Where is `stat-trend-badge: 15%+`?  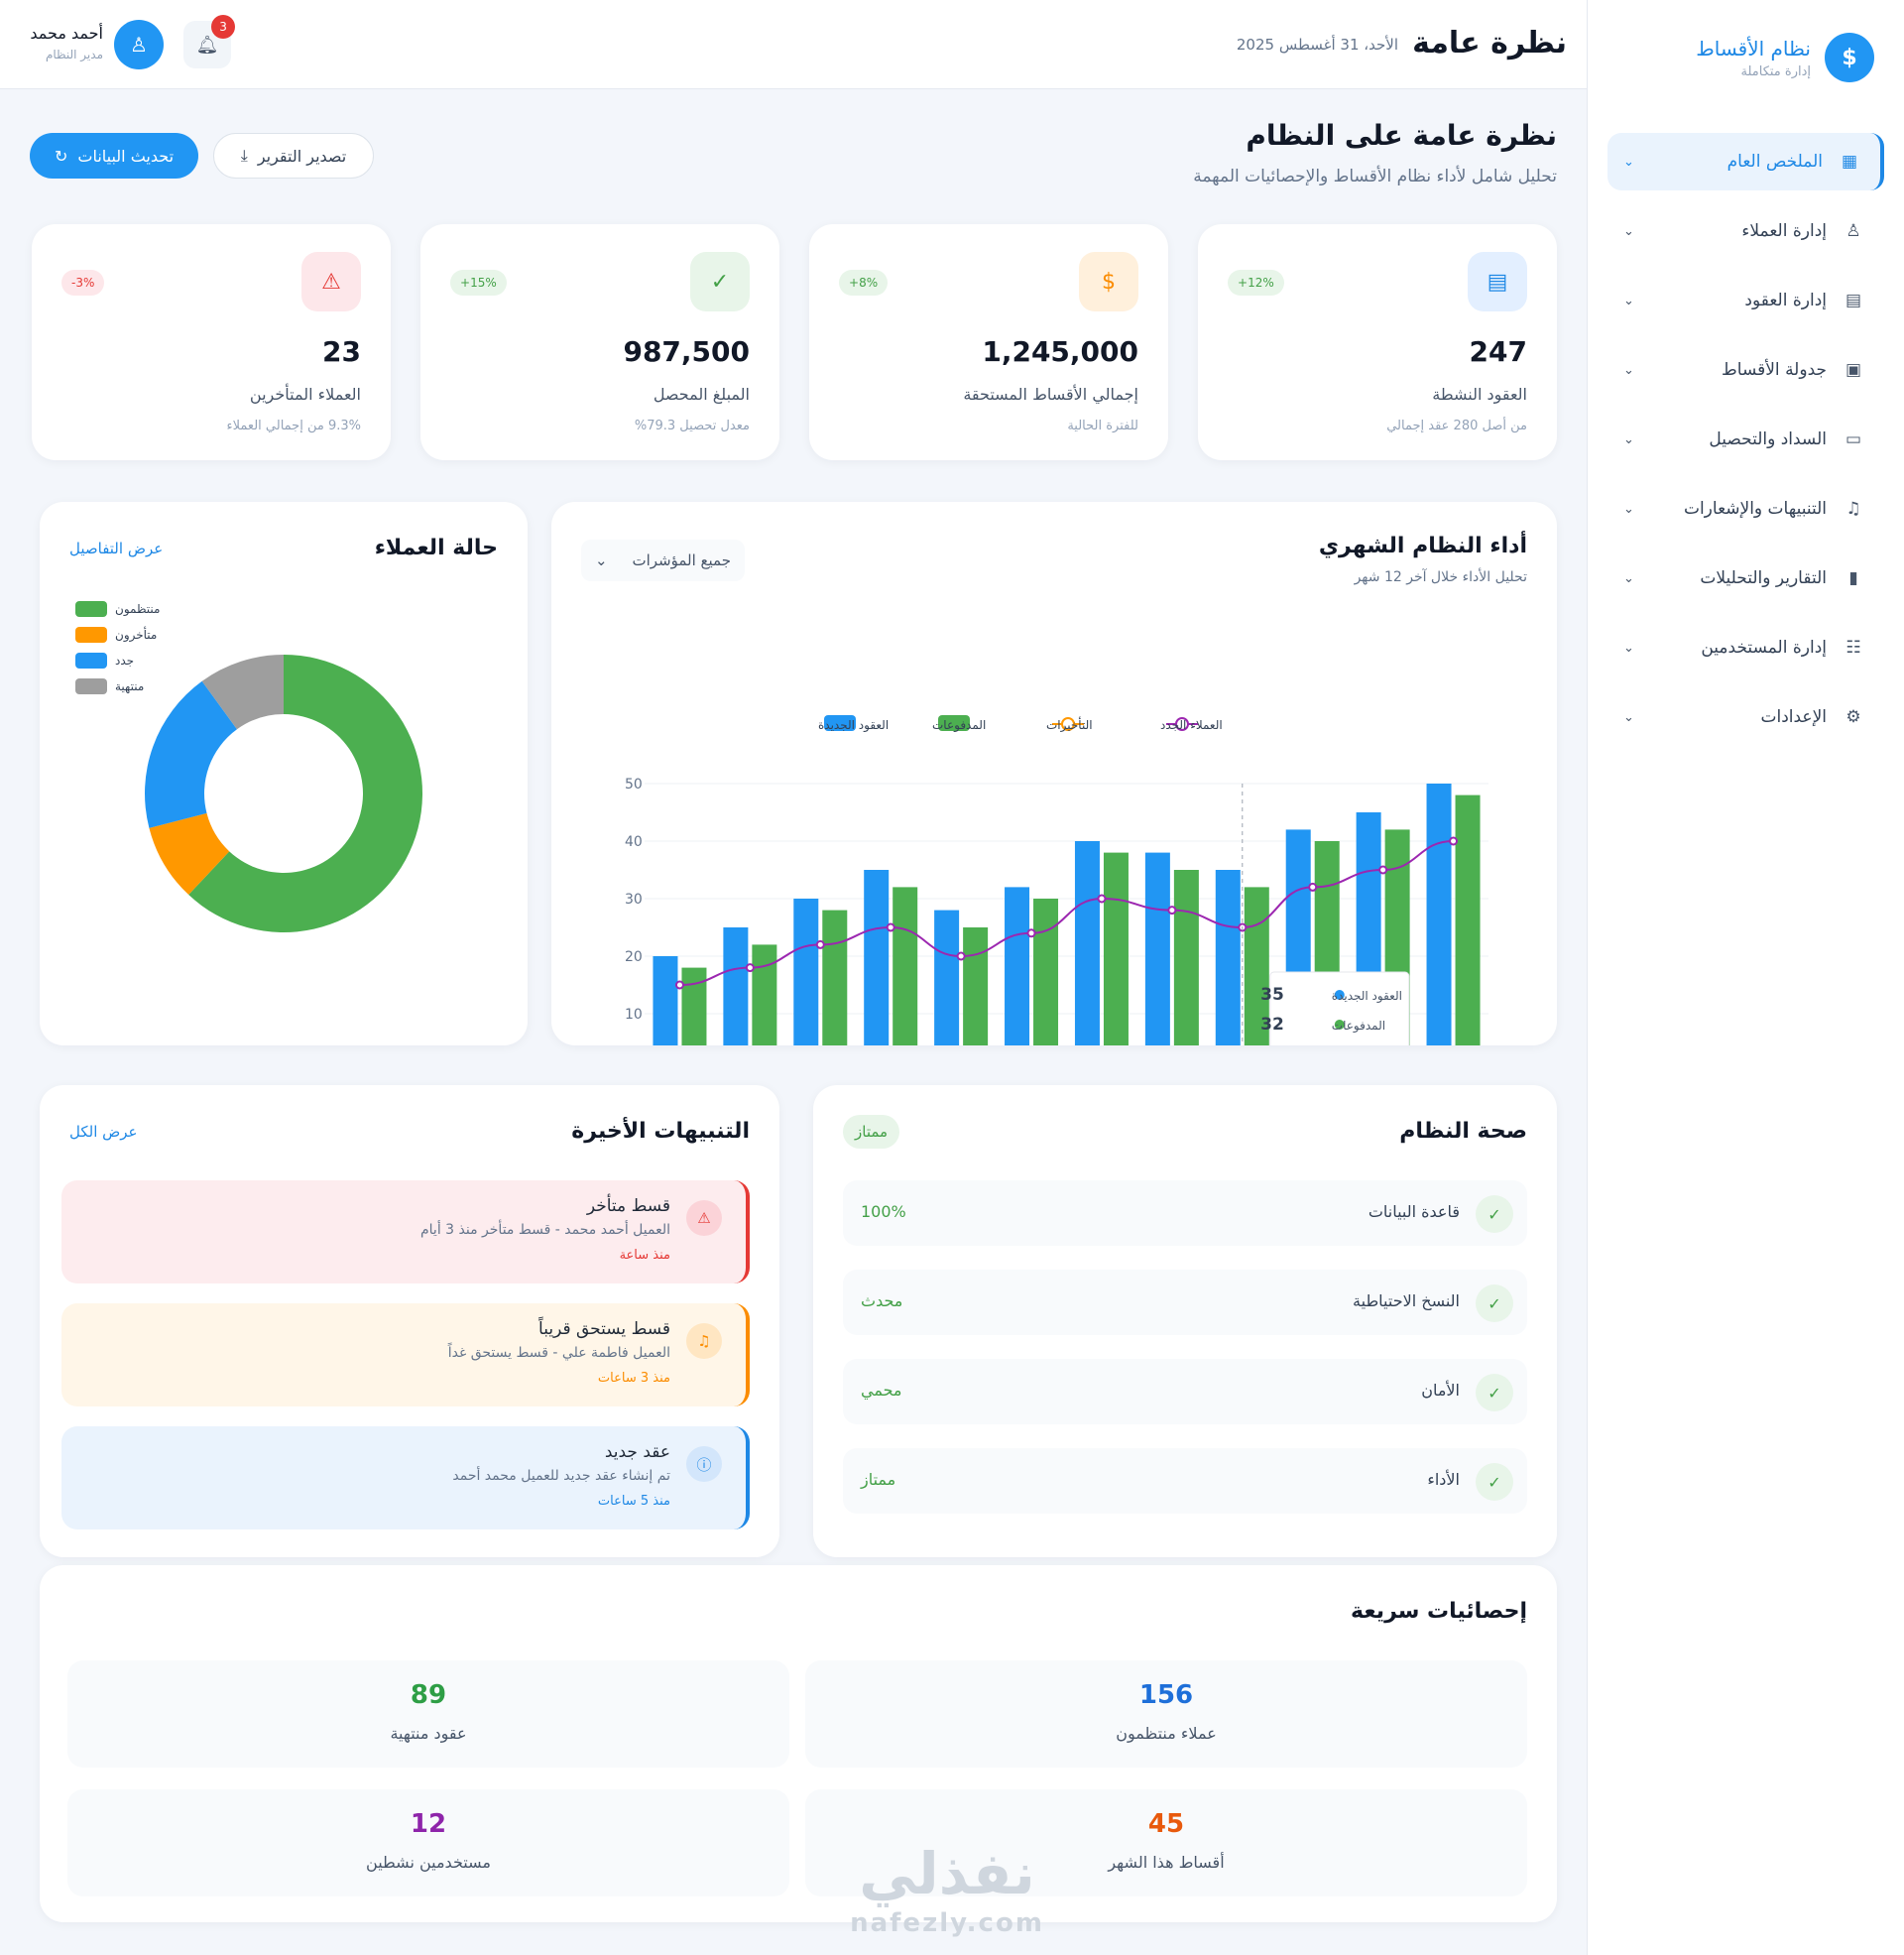 stat-trend-badge: 15%+ is located at coordinates (478, 283).